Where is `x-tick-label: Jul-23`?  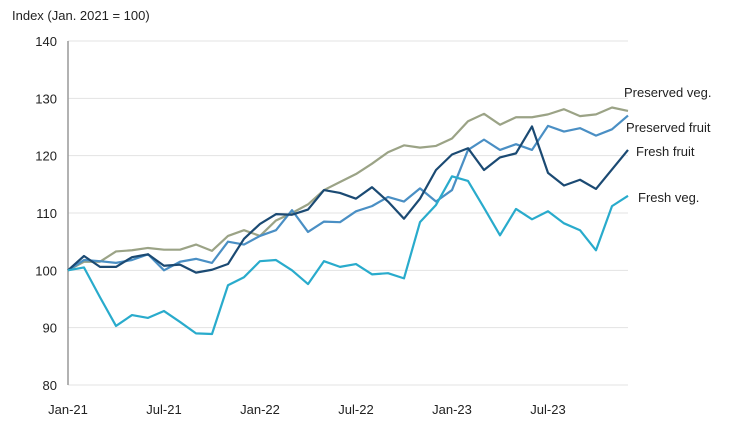 x-tick-label: Jul-23 is located at coordinates (547, 409).